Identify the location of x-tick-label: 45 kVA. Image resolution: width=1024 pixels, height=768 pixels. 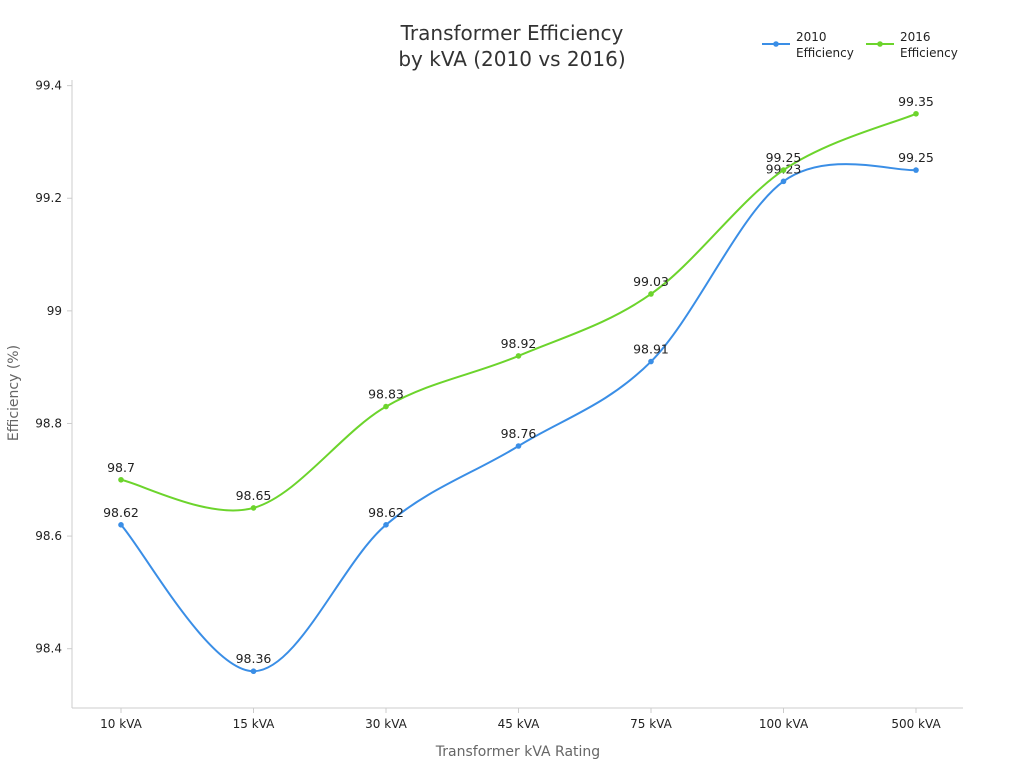
(519, 724).